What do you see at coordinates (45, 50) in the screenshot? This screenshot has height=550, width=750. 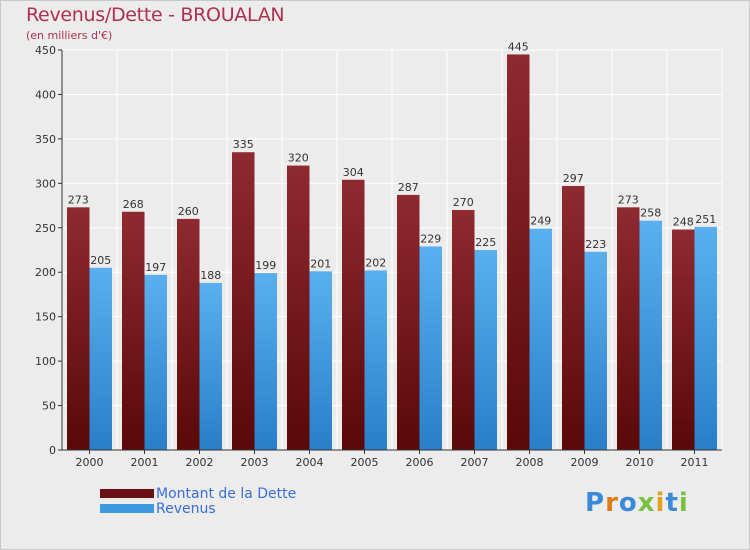 I see `y-tick-label: 450` at bounding box center [45, 50].